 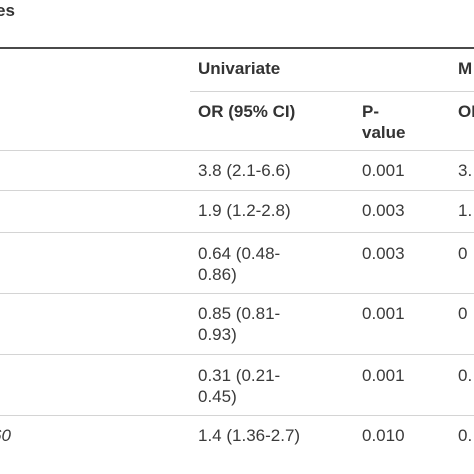 I want to click on row-4-p: 0.001, so click(x=383, y=313).